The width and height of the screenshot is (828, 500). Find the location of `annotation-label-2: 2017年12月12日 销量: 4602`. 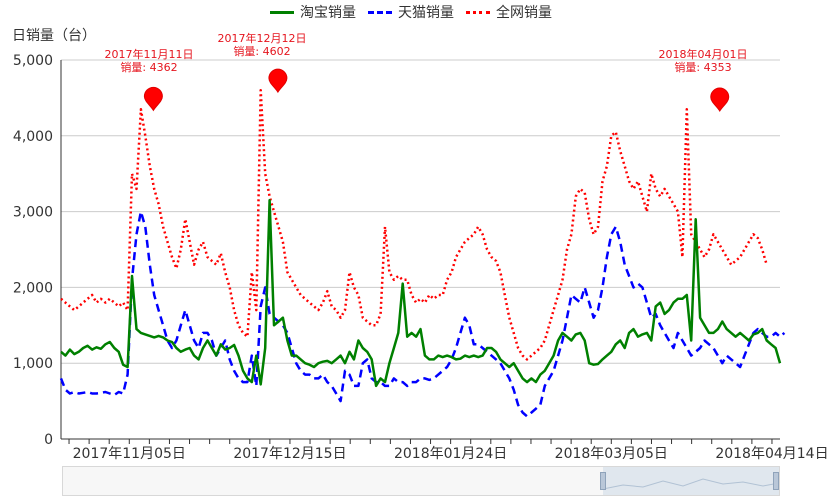

annotation-label-2: 2017年12月12日 销量: 4602 is located at coordinates (262, 45).